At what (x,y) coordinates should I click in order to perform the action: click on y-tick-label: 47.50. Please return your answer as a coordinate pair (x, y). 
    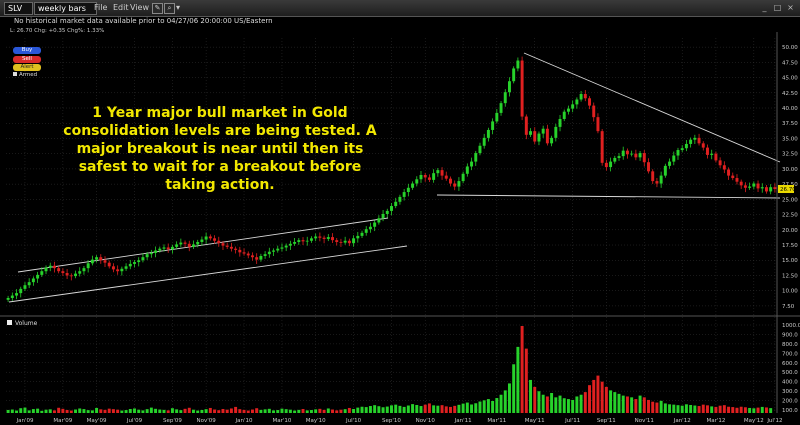
    Looking at the image, I should click on (790, 63).